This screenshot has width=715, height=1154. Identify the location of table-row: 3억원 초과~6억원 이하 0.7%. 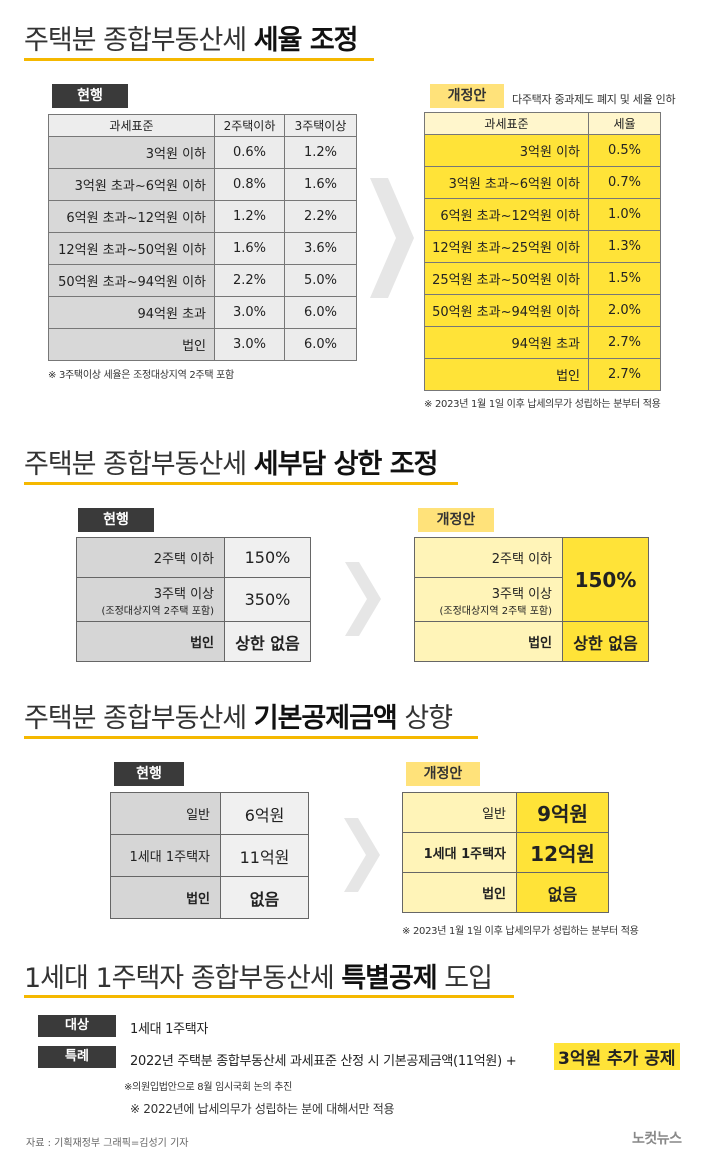
(542, 182).